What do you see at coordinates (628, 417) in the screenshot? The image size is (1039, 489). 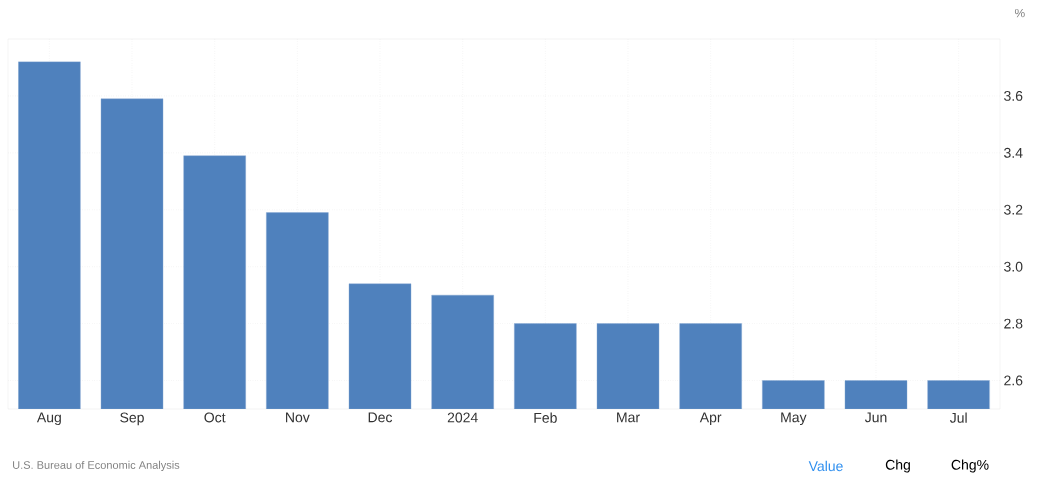 I see `x-tick-label: Mar` at bounding box center [628, 417].